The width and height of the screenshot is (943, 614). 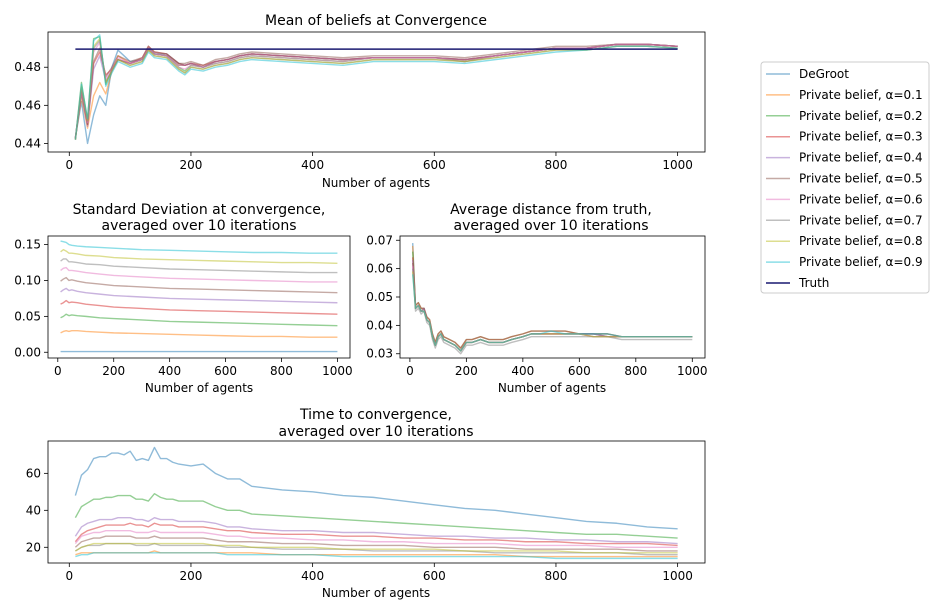 I want to click on y-tick-label: 60, so click(x=33, y=473).